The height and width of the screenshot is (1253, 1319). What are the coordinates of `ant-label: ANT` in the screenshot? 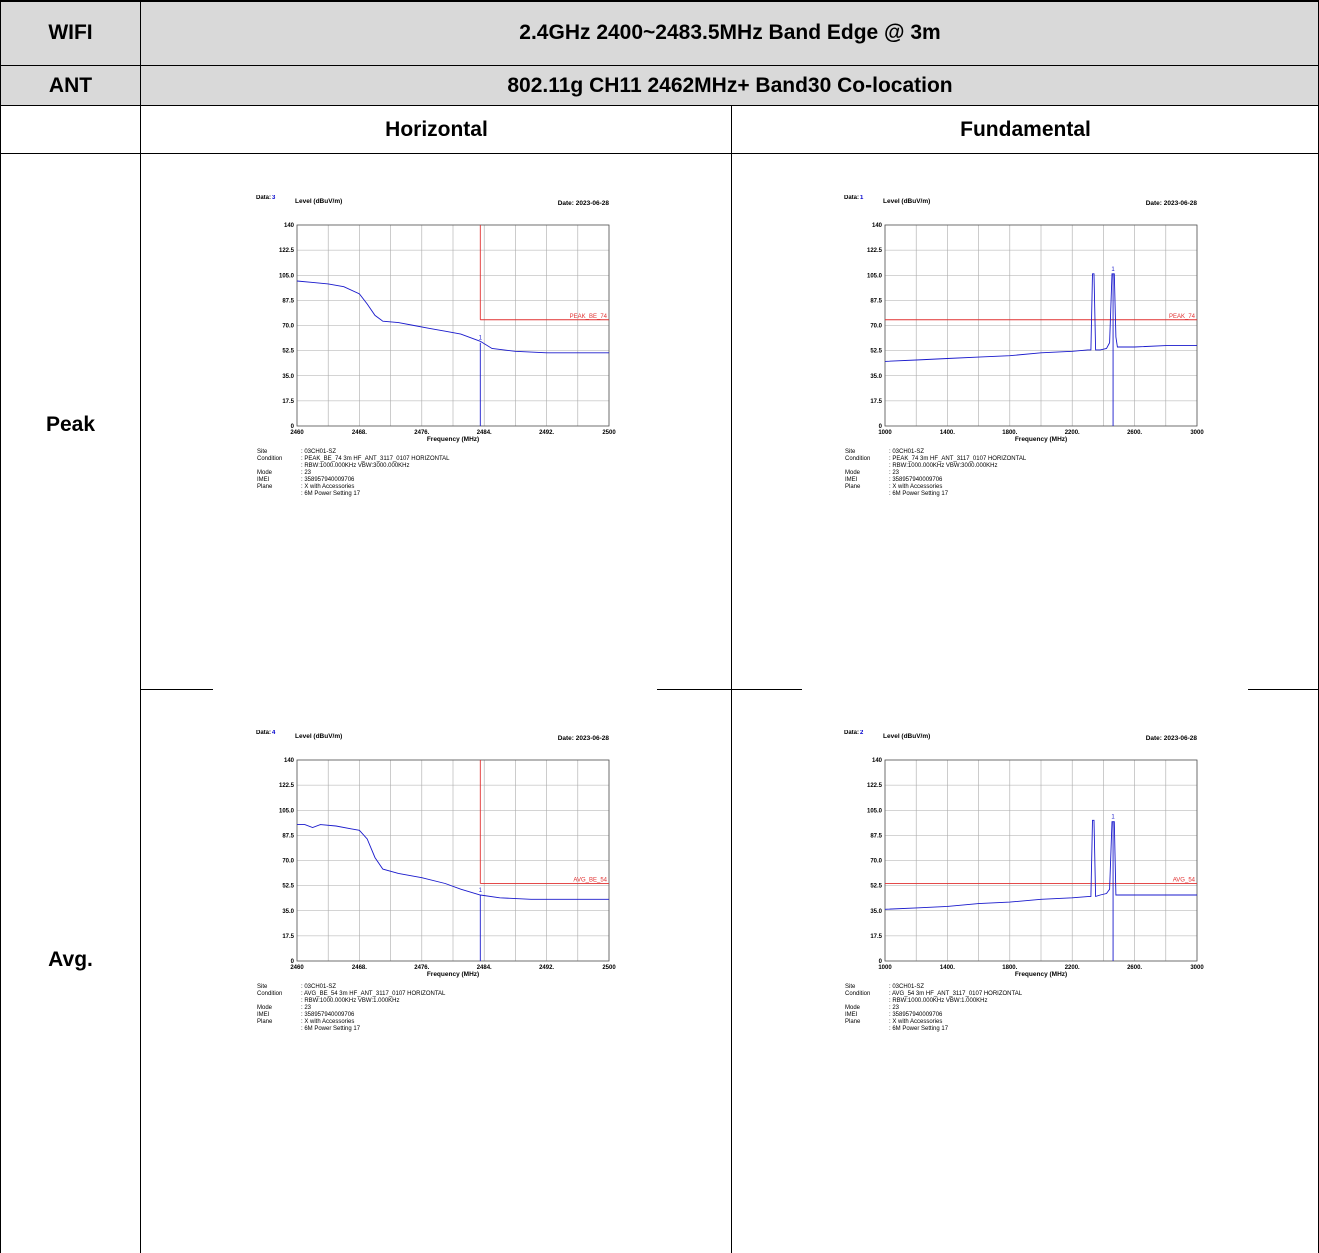 It's located at (70, 85).